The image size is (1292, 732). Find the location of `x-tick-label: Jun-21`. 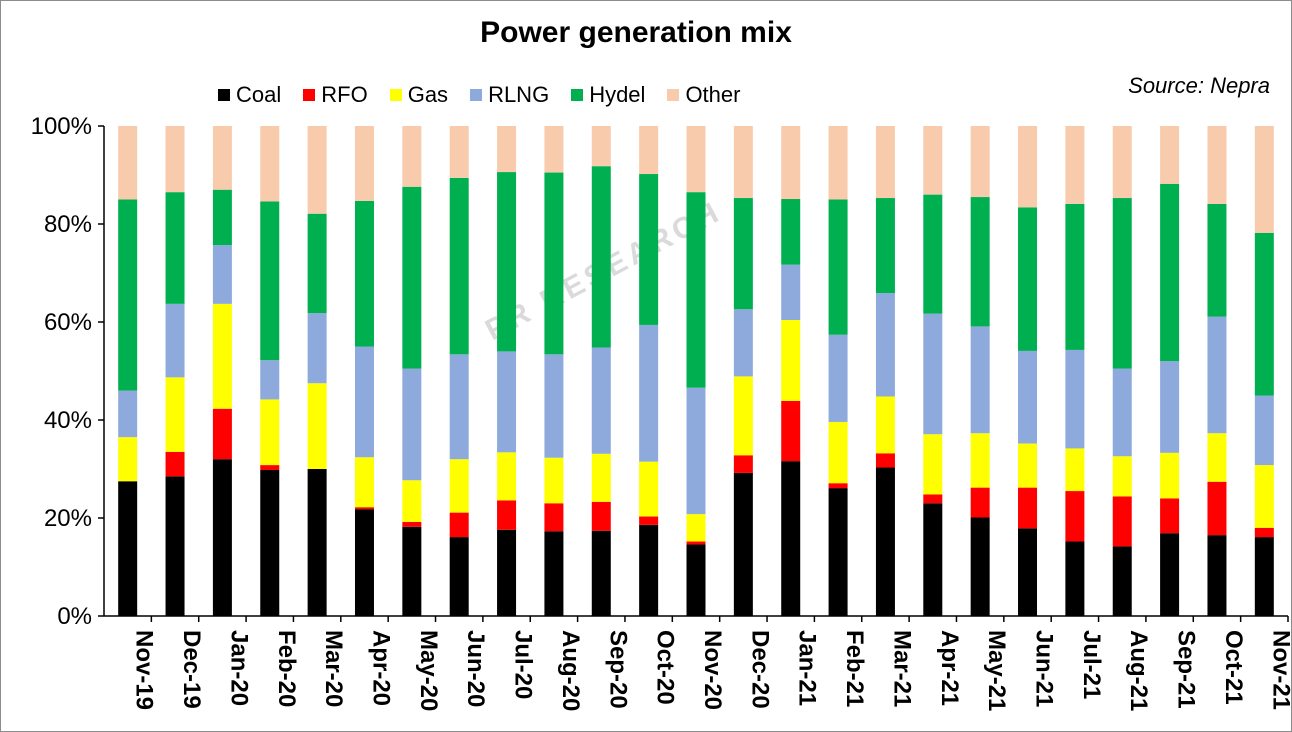

x-tick-label: Jun-21 is located at coordinates (1044, 668).